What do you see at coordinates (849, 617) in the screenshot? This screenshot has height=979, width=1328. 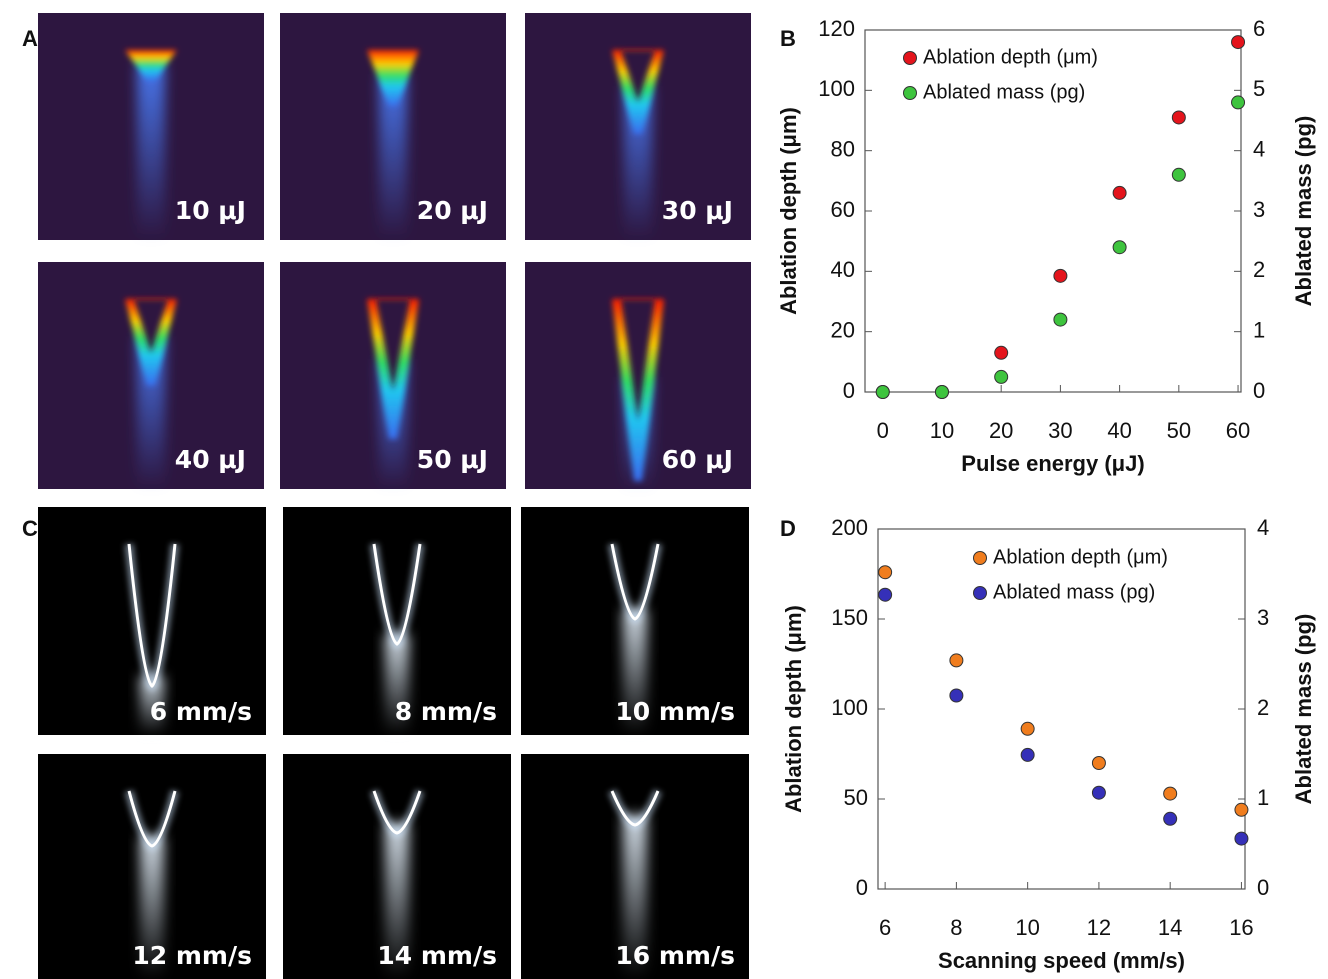 I see `y-tick-label: 150` at bounding box center [849, 617].